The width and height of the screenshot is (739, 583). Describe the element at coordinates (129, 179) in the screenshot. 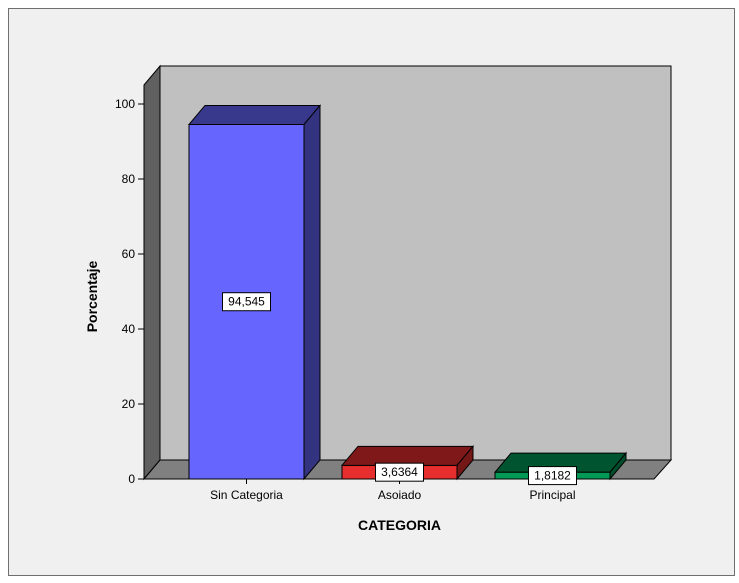

I see `y-tick-label: 80` at that location.